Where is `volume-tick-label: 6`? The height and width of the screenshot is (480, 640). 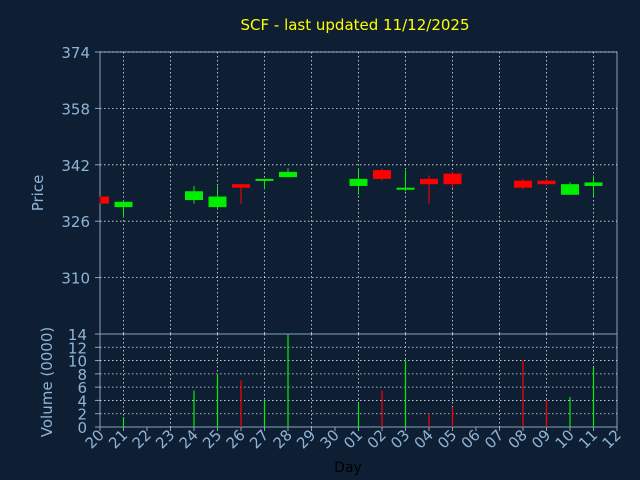
volume-tick-label: 6 is located at coordinates (82, 388).